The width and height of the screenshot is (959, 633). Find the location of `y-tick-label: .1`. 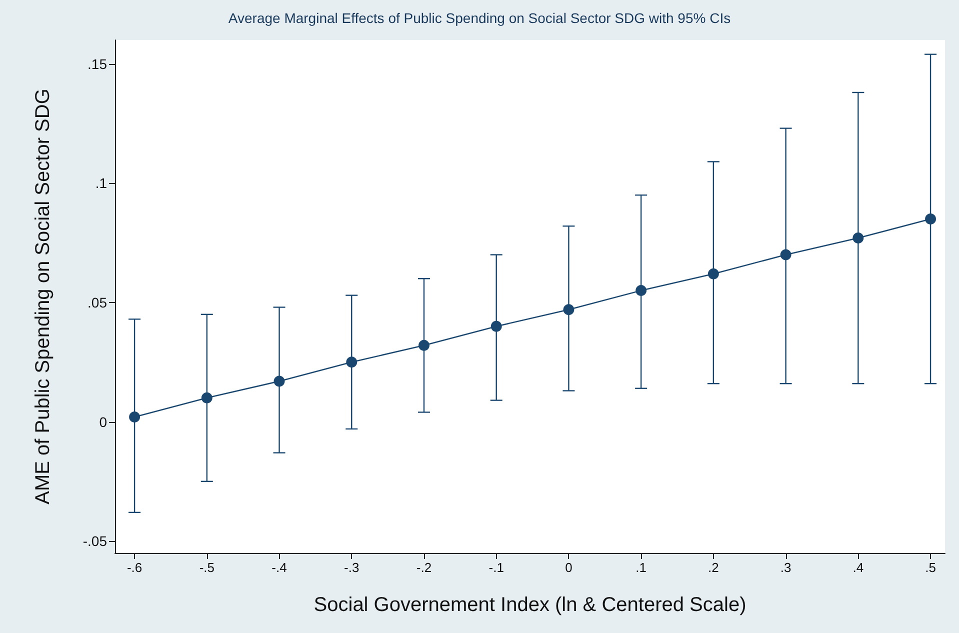

y-tick-label: .1 is located at coordinates (101, 183).